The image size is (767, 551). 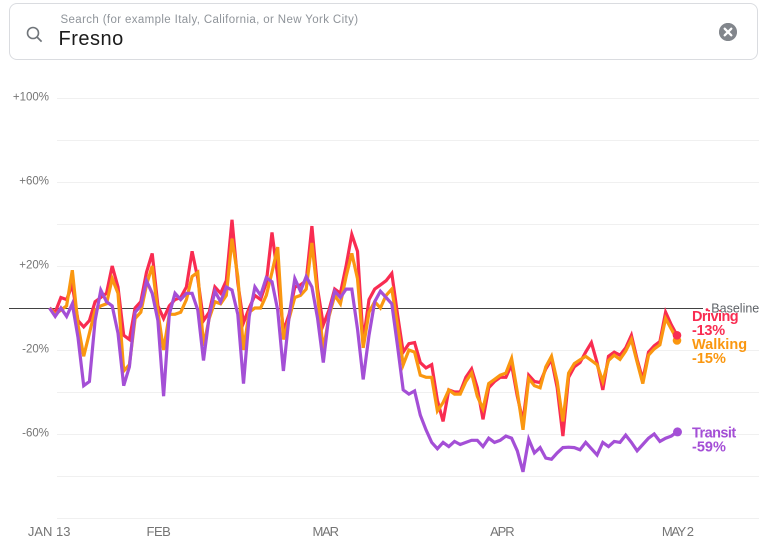 I want to click on svg-text: -60%, so click(x=35, y=433).